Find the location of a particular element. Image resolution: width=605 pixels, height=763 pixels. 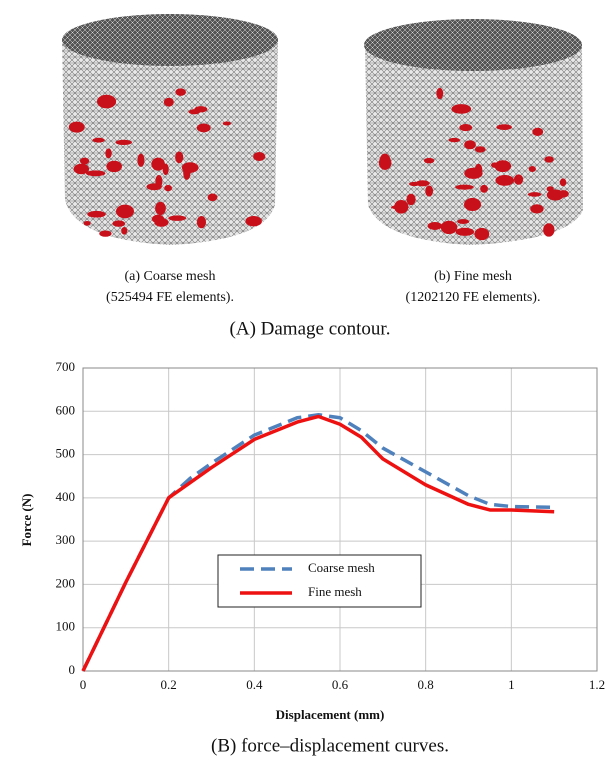

x-axis-label: Displacement (mm) is located at coordinates (330, 714).